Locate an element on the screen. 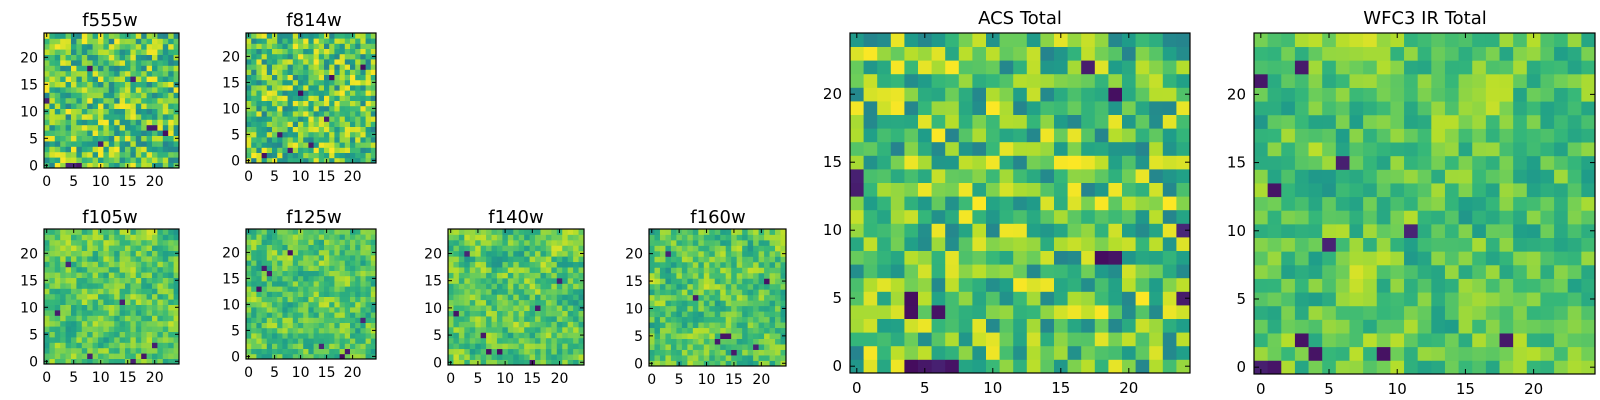  x-tick-label: 20 is located at coordinates (560, 379).